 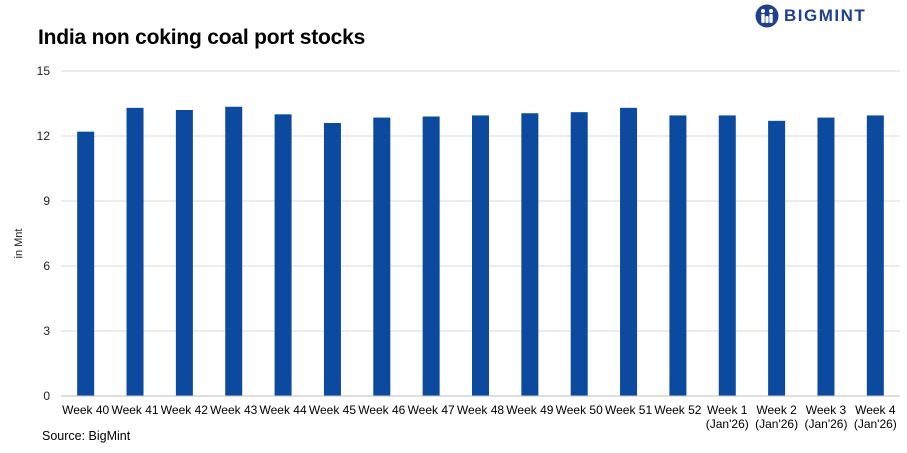 I want to click on y-tick-label: 3, so click(x=46, y=331).